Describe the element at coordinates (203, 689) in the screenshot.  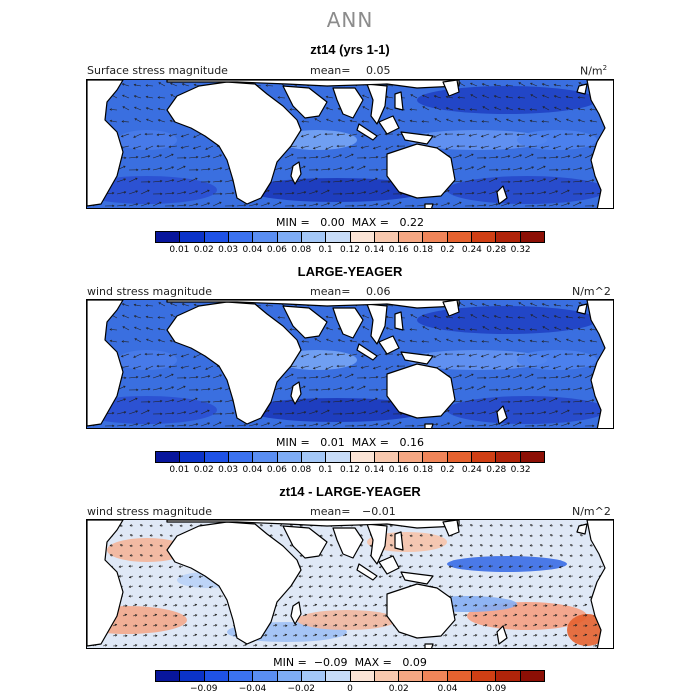
I see `colorbar-tick-label: −0.09` at that location.